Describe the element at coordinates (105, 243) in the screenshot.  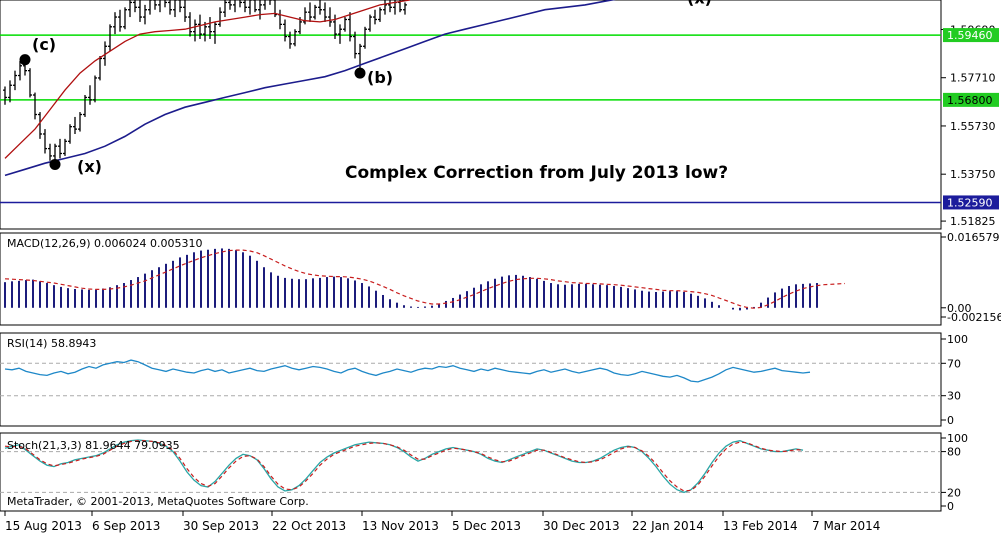
I see `macd-title: MACD(12,26,9) 0.006024 0.005310` at that location.